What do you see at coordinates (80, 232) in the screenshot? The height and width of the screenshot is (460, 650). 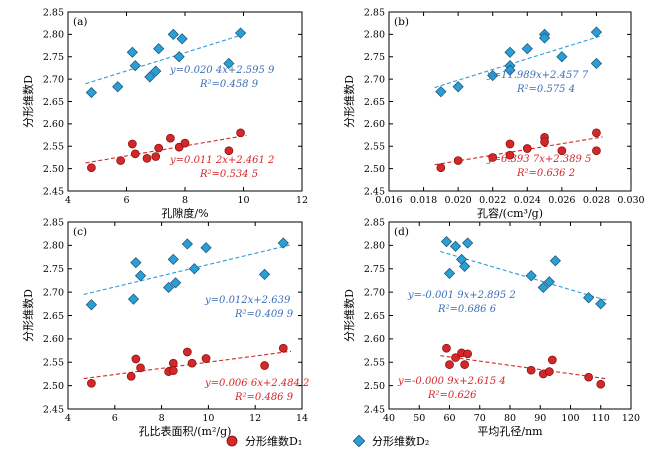 I see `panel-label: (c)` at bounding box center [80, 232].